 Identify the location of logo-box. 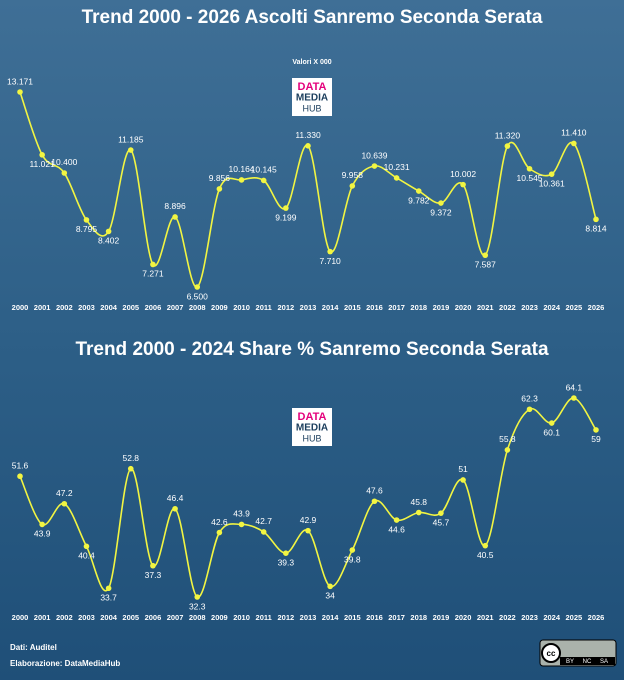
(312, 427).